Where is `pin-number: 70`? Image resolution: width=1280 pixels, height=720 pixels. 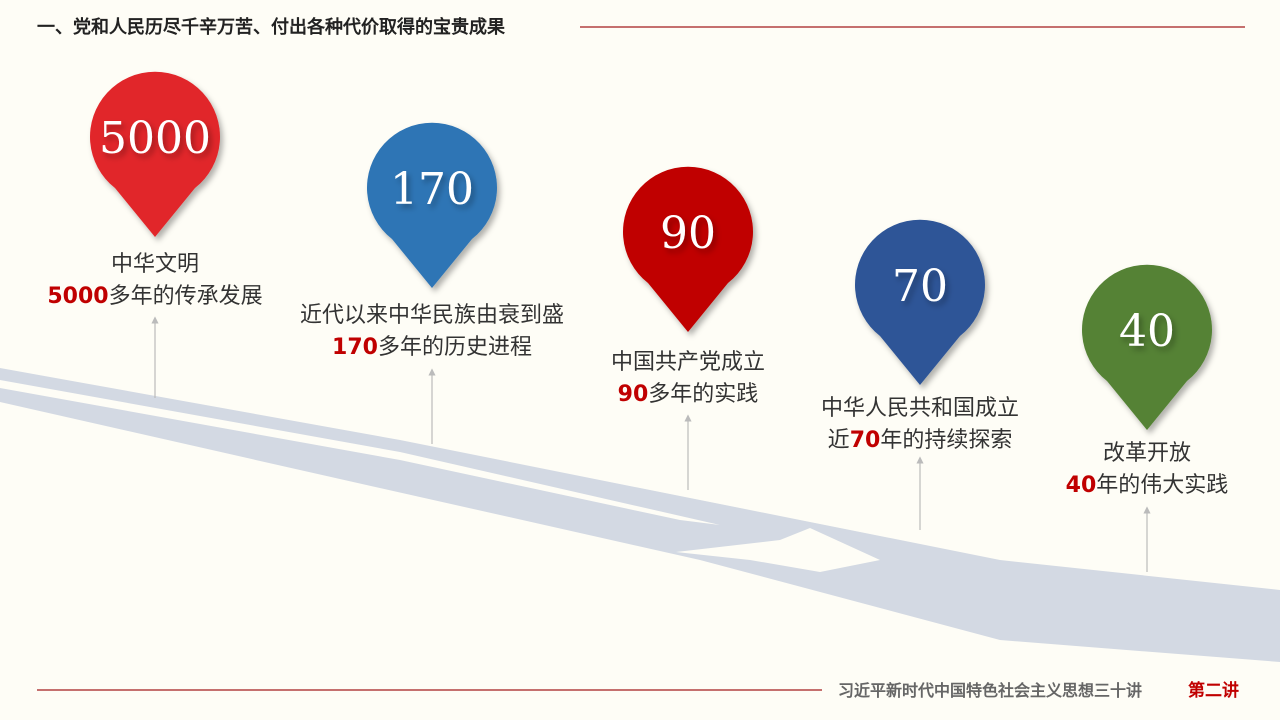
pin-number: 70 is located at coordinates (920, 286).